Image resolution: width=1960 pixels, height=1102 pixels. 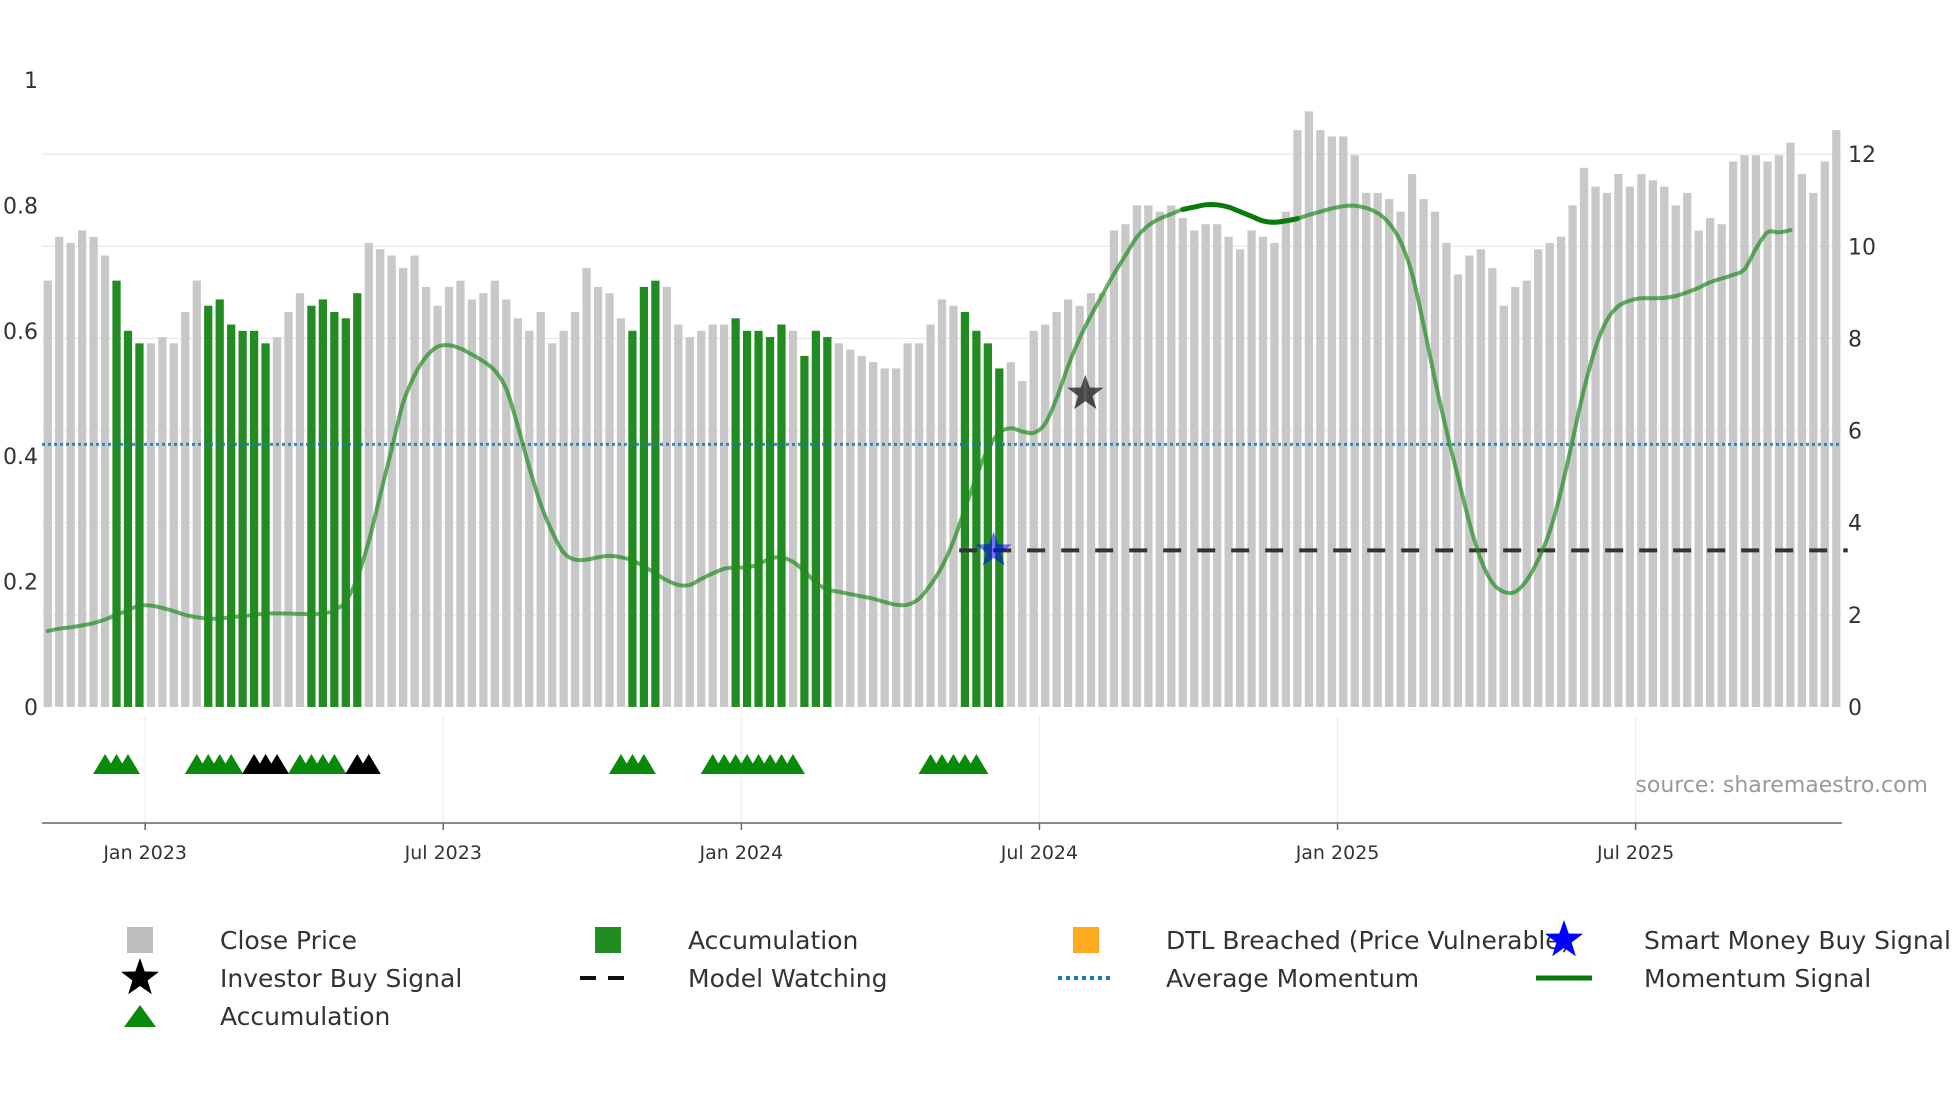 I want to click on x-tick-label: Jul 2025, so click(x=1635, y=853).